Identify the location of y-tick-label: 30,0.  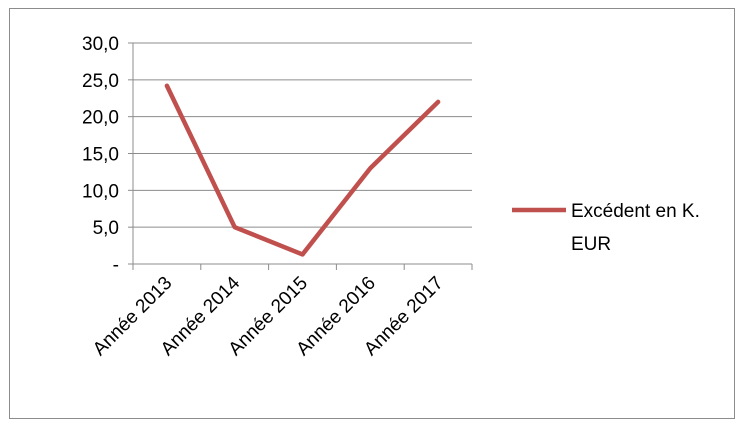
(100, 44).